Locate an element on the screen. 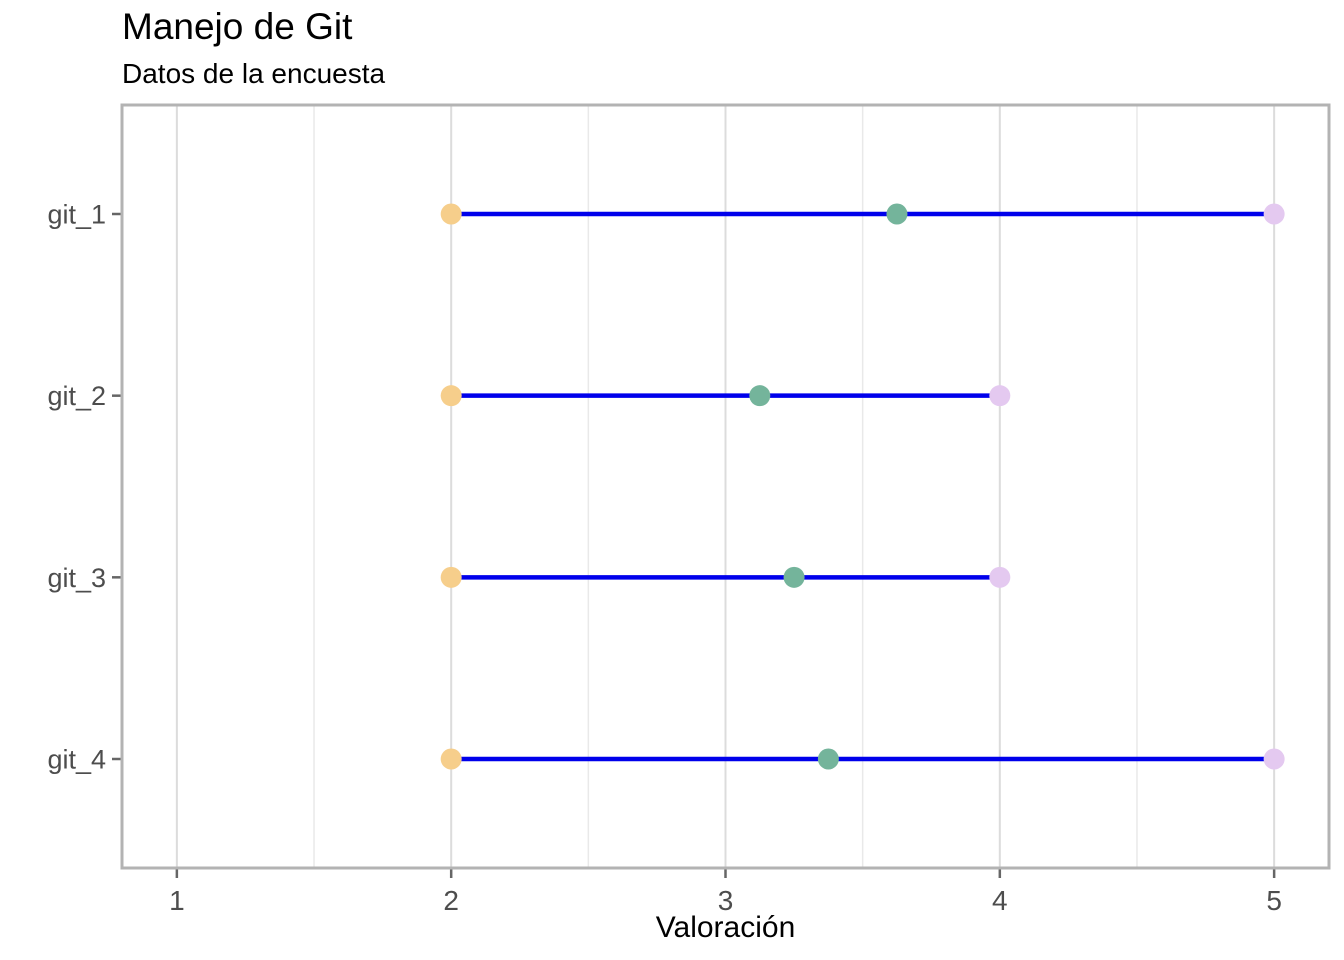 This screenshot has height=960, width=1344. y-tick-label: git_2 is located at coordinates (76, 396).